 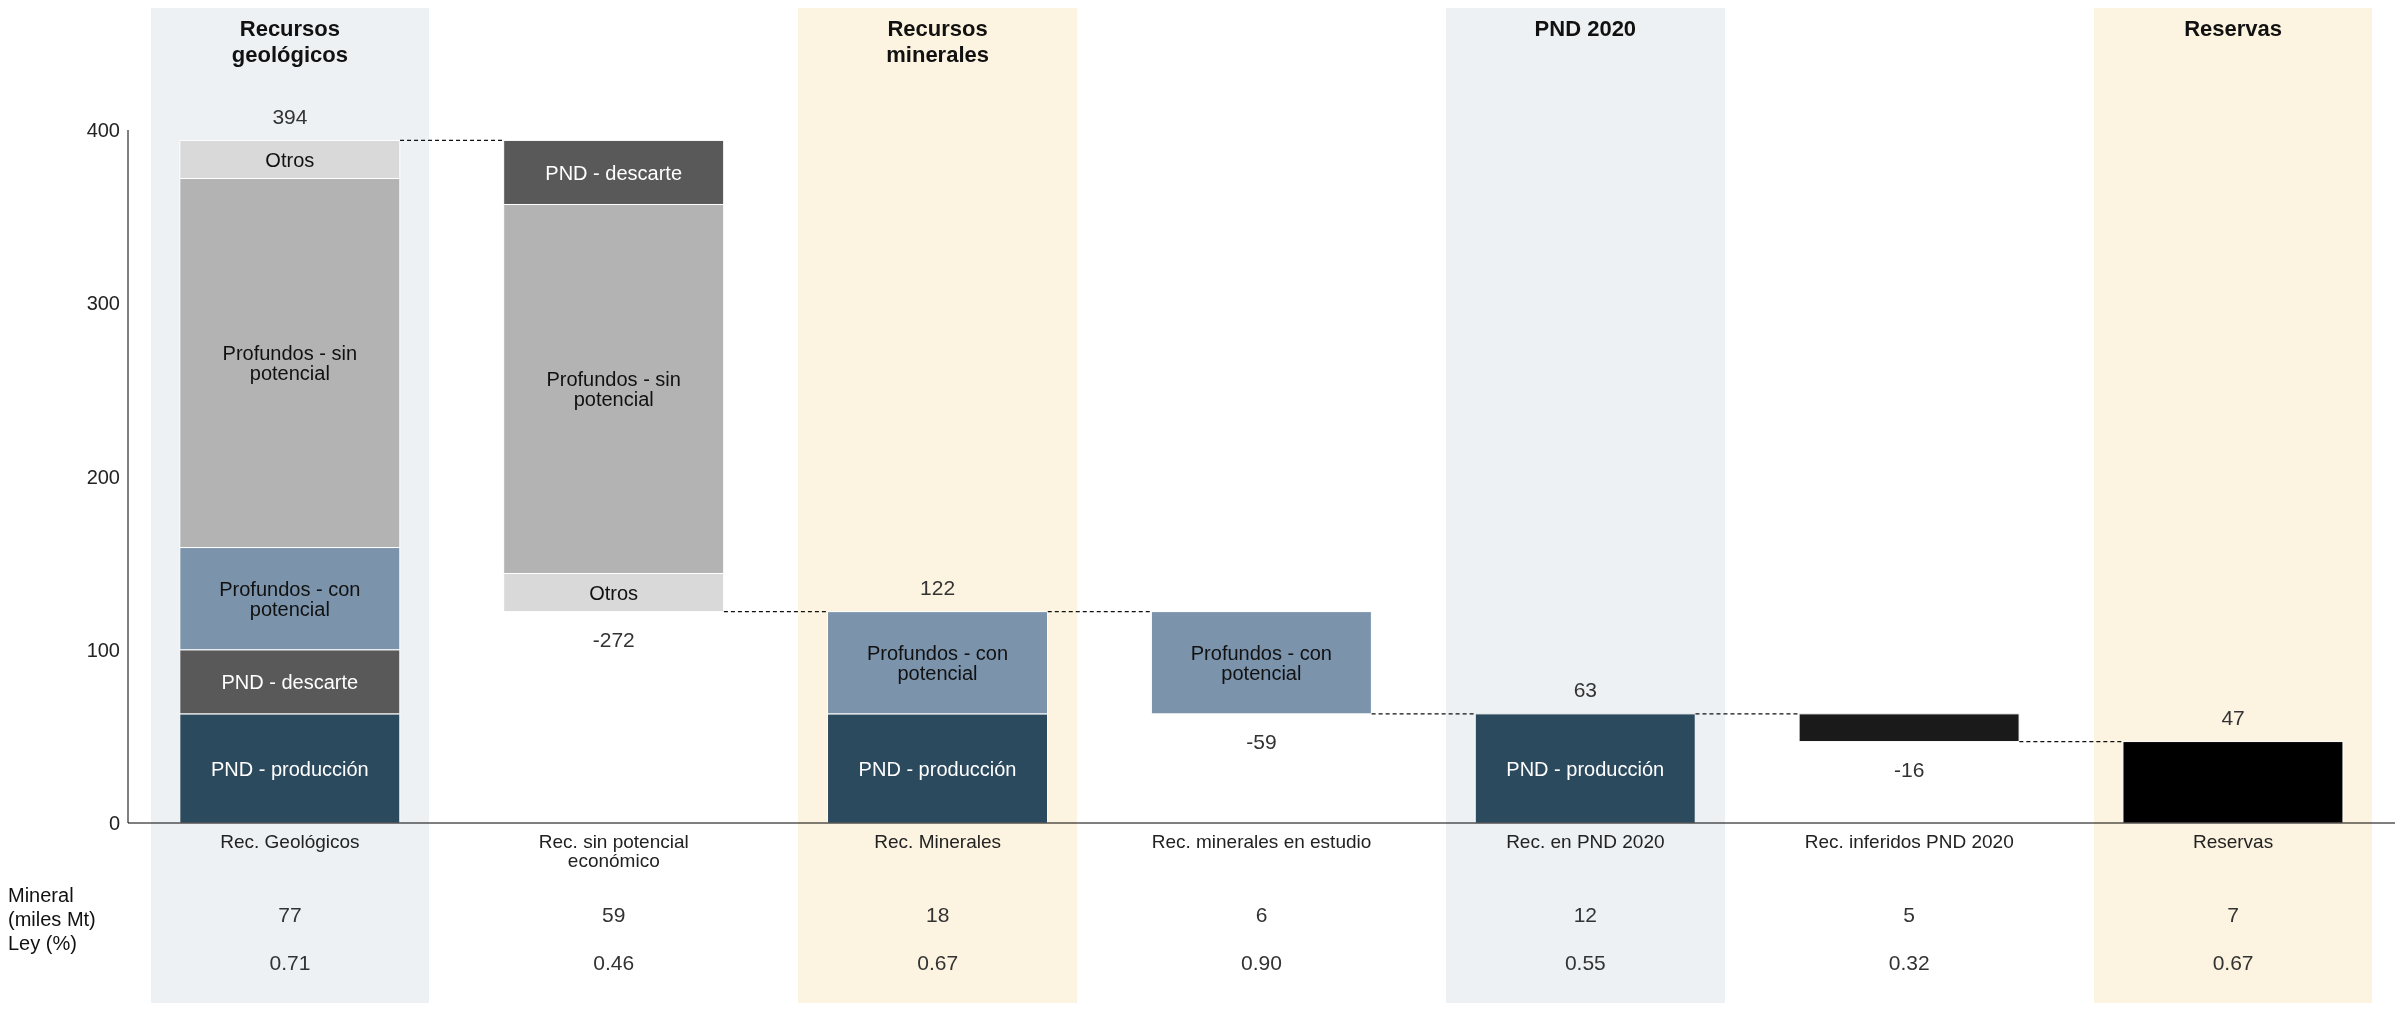 I want to click on series-label: Profundos - con potencial, so click(x=290, y=598).